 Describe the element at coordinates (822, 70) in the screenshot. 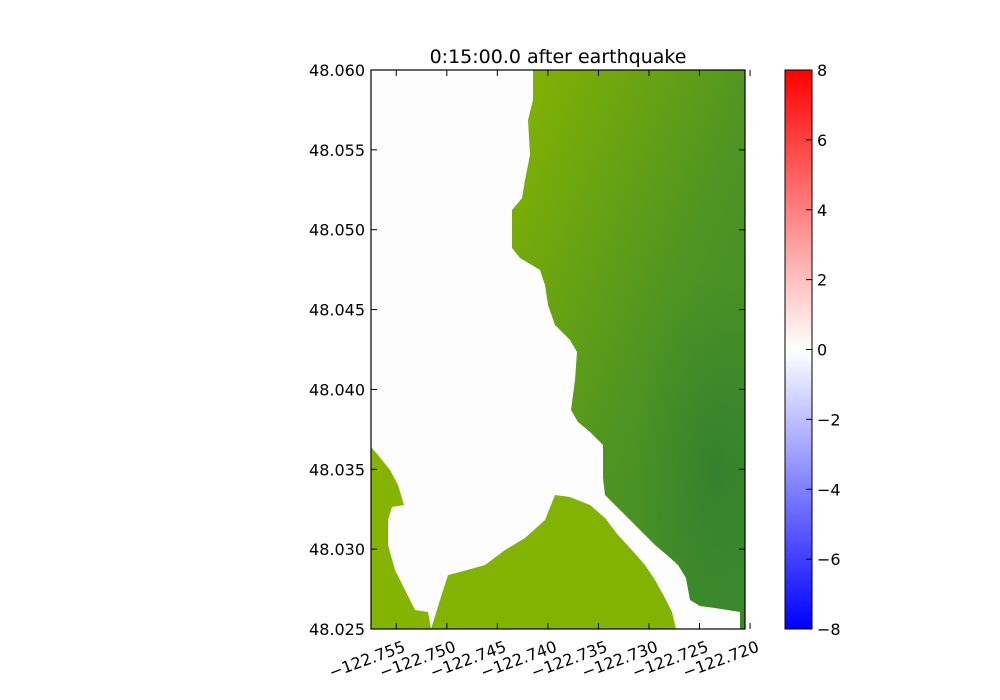

I see `colorbar-tick-label: 8` at that location.